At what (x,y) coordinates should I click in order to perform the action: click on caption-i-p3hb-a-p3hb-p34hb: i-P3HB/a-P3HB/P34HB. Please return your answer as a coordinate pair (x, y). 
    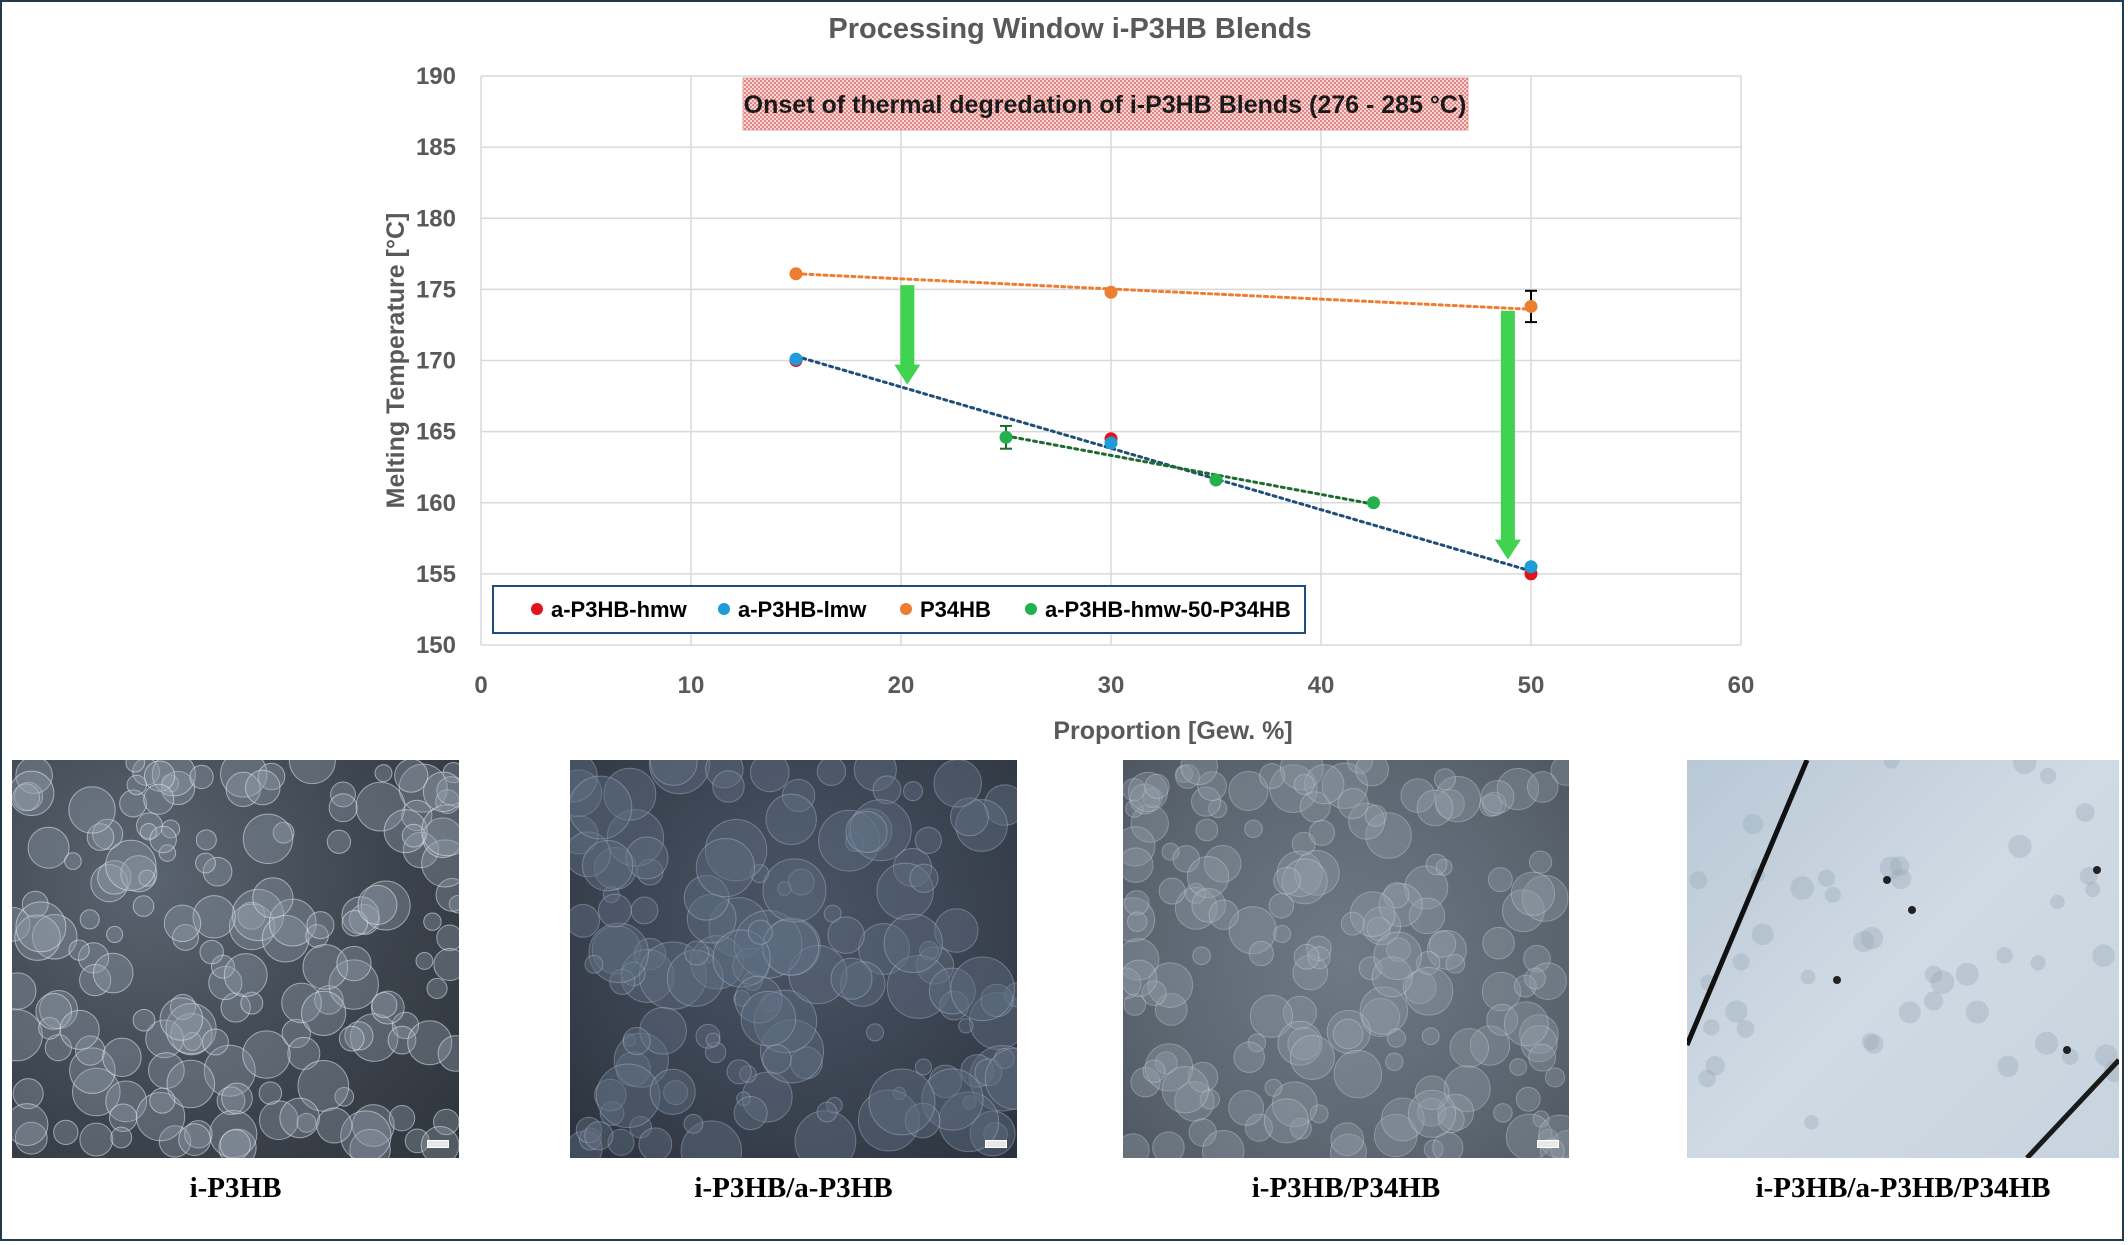
    Looking at the image, I should click on (1903, 1188).